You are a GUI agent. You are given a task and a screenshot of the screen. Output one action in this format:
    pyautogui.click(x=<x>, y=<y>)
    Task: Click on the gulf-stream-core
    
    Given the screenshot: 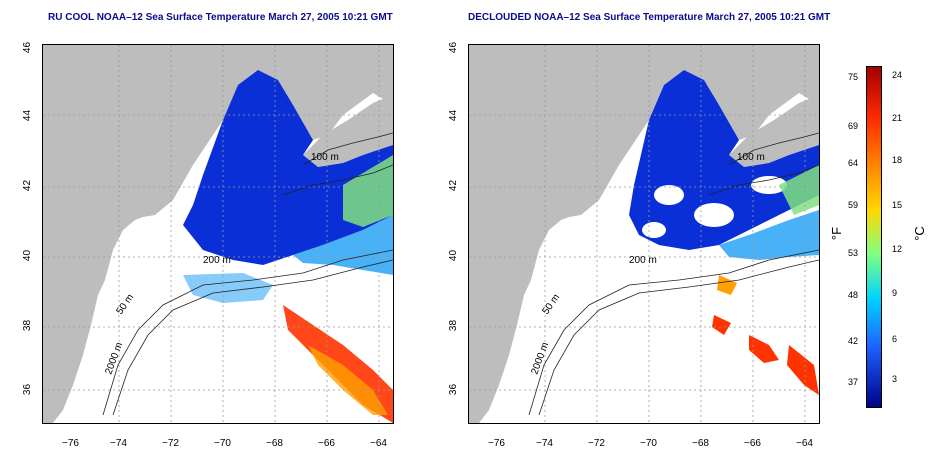 What is the action you would take?
    pyautogui.click(x=348, y=380)
    